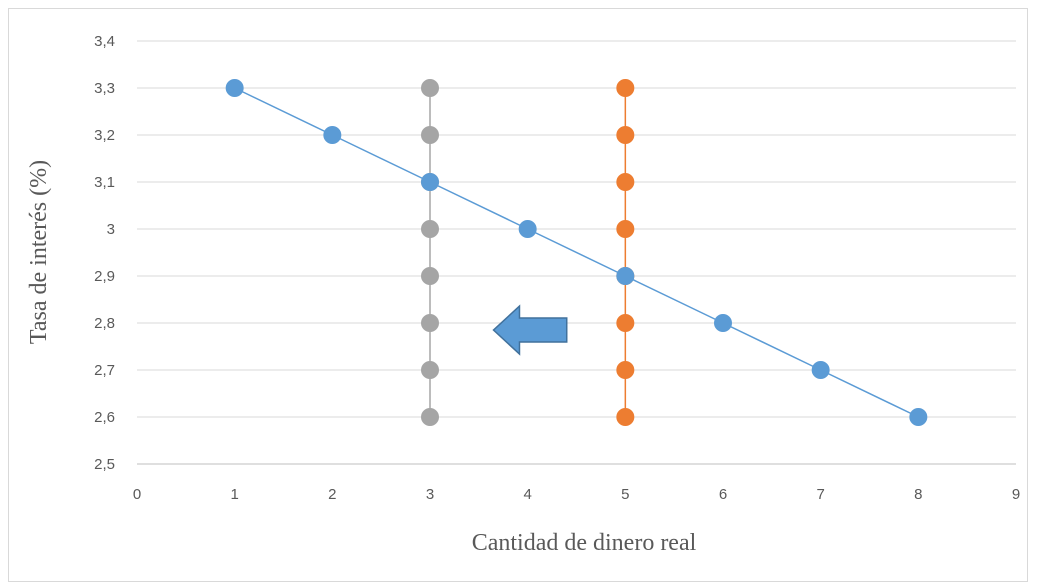  What do you see at coordinates (104, 41) in the screenshot?
I see `y-tick-label: 3,4` at bounding box center [104, 41].